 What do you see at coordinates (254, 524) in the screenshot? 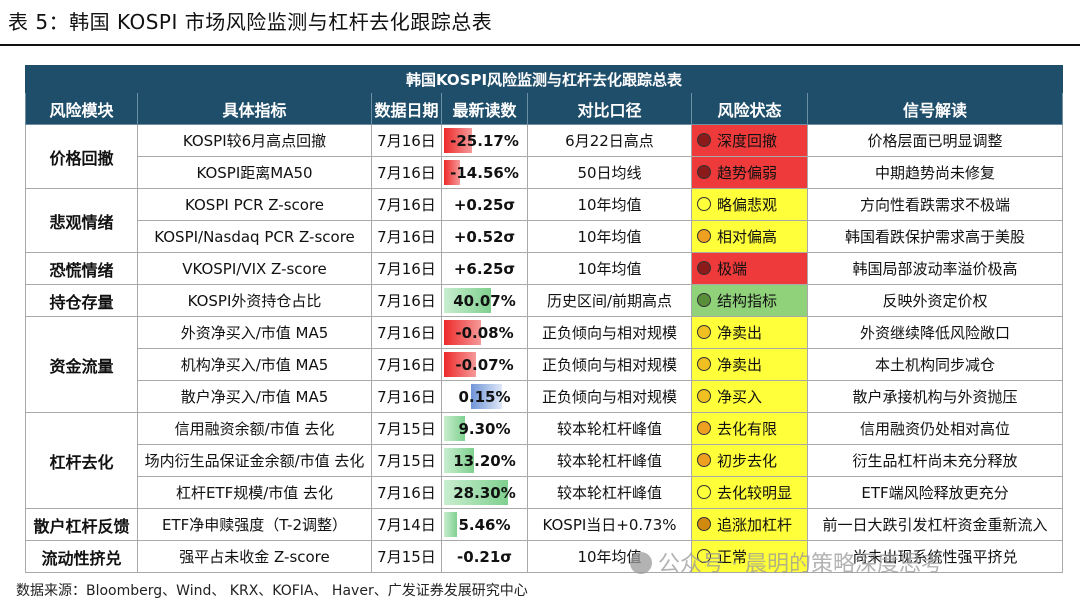
I see `indicator-cell: ETF净申赎强度（T-2调整）` at bounding box center [254, 524].